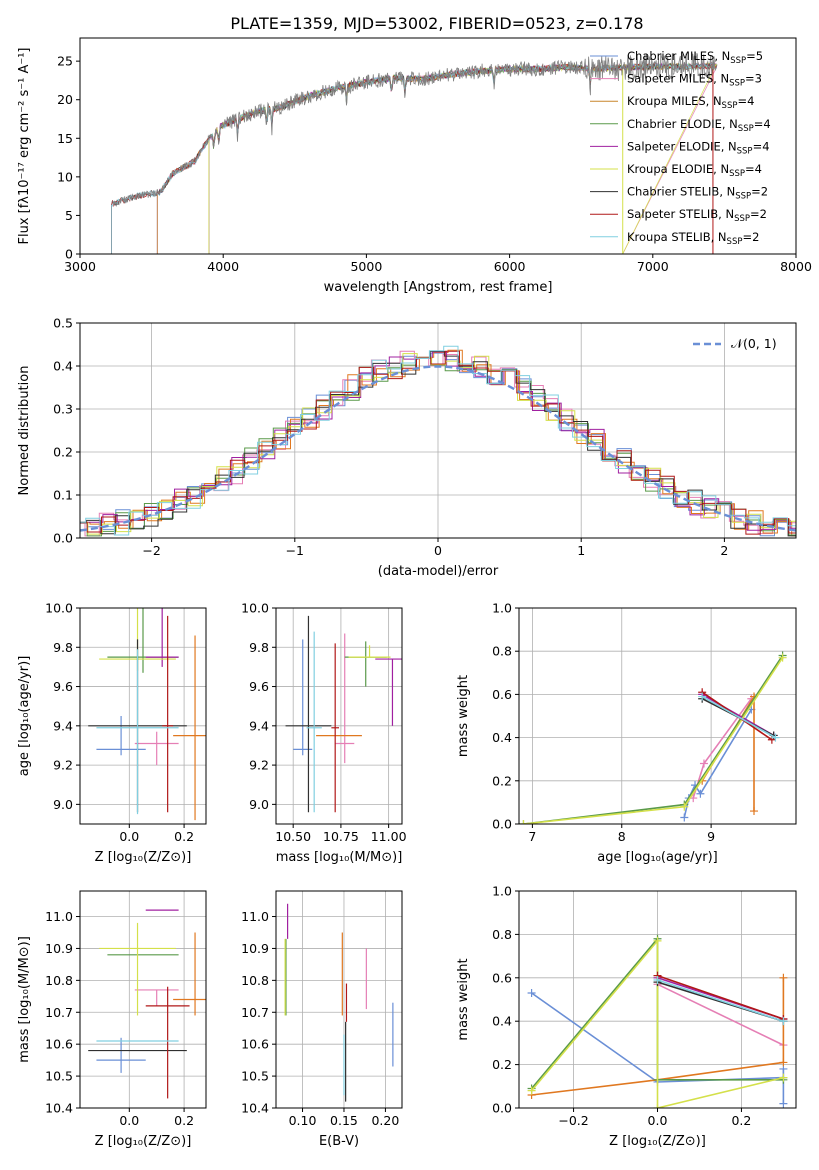 The image size is (819, 1170). I want to click on x-axis-label: Z [log₁₀(Z/Z⊙)], so click(143, 1141).